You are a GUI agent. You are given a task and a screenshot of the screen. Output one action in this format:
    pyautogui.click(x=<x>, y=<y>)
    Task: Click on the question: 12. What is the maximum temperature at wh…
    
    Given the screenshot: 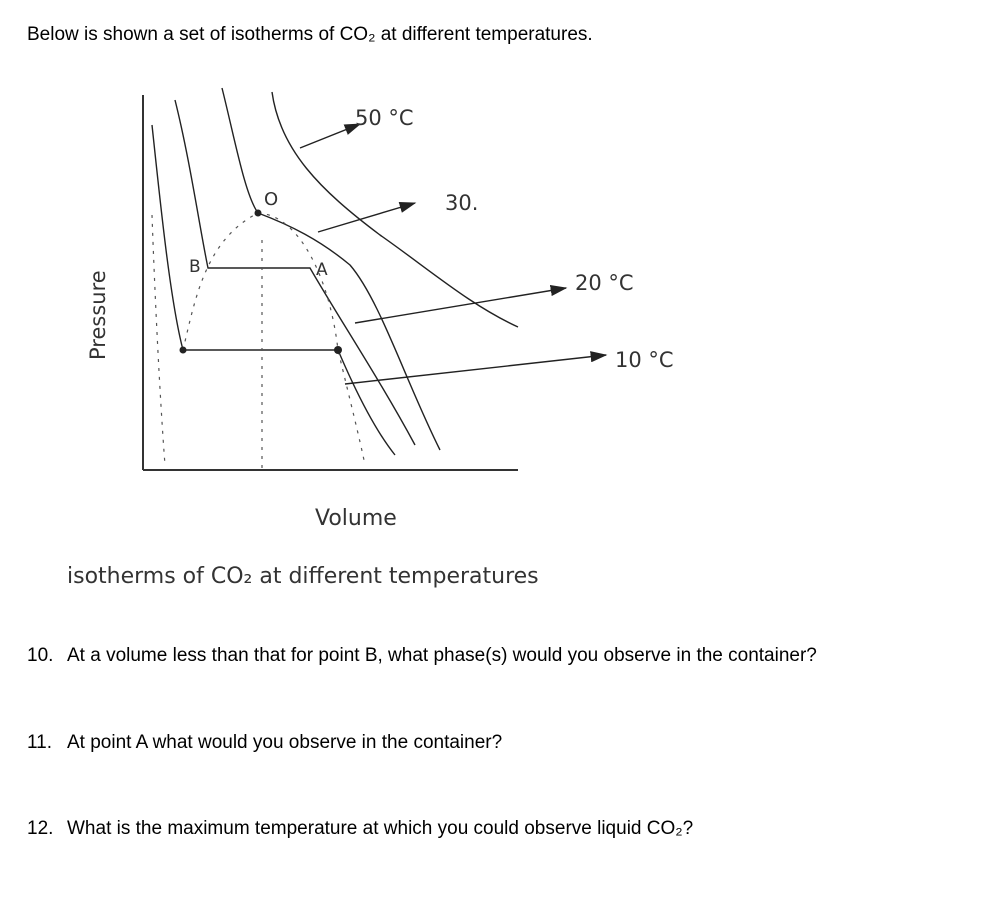 What is the action you would take?
    pyautogui.click(x=360, y=829)
    